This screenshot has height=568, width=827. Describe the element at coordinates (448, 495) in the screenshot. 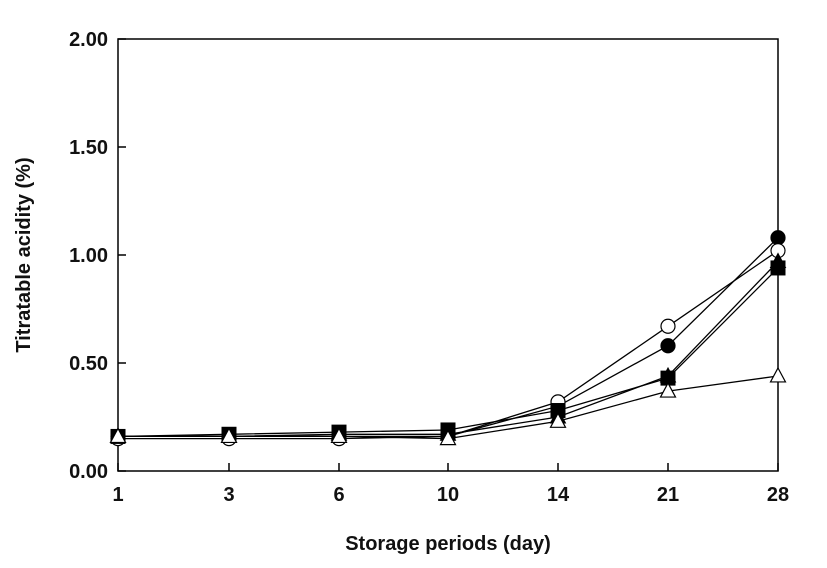

I see `x-tick-label: 10` at that location.